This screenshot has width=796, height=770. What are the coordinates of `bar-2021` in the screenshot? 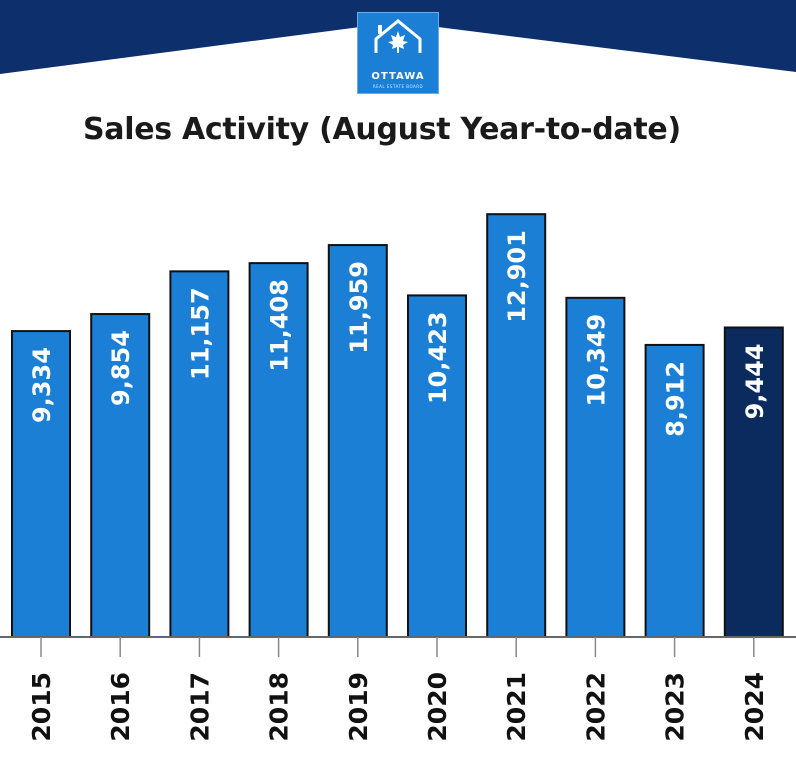 It's located at (516, 425).